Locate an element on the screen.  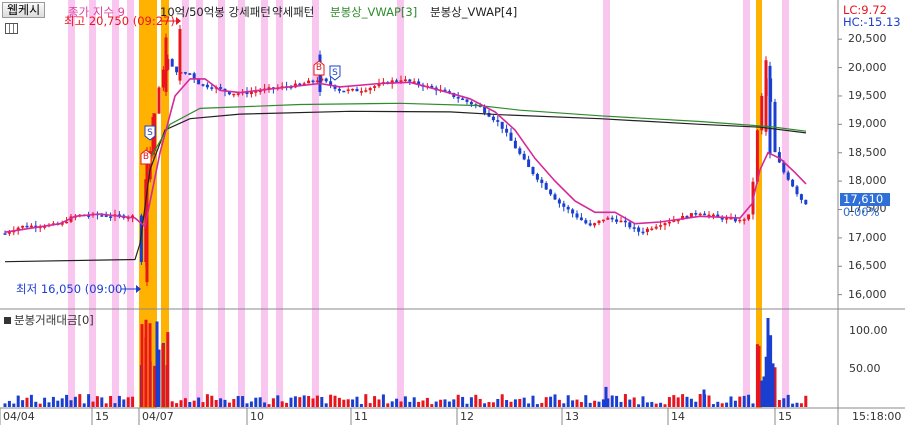
price-tick: 16,000 is located at coordinates (867, 294).